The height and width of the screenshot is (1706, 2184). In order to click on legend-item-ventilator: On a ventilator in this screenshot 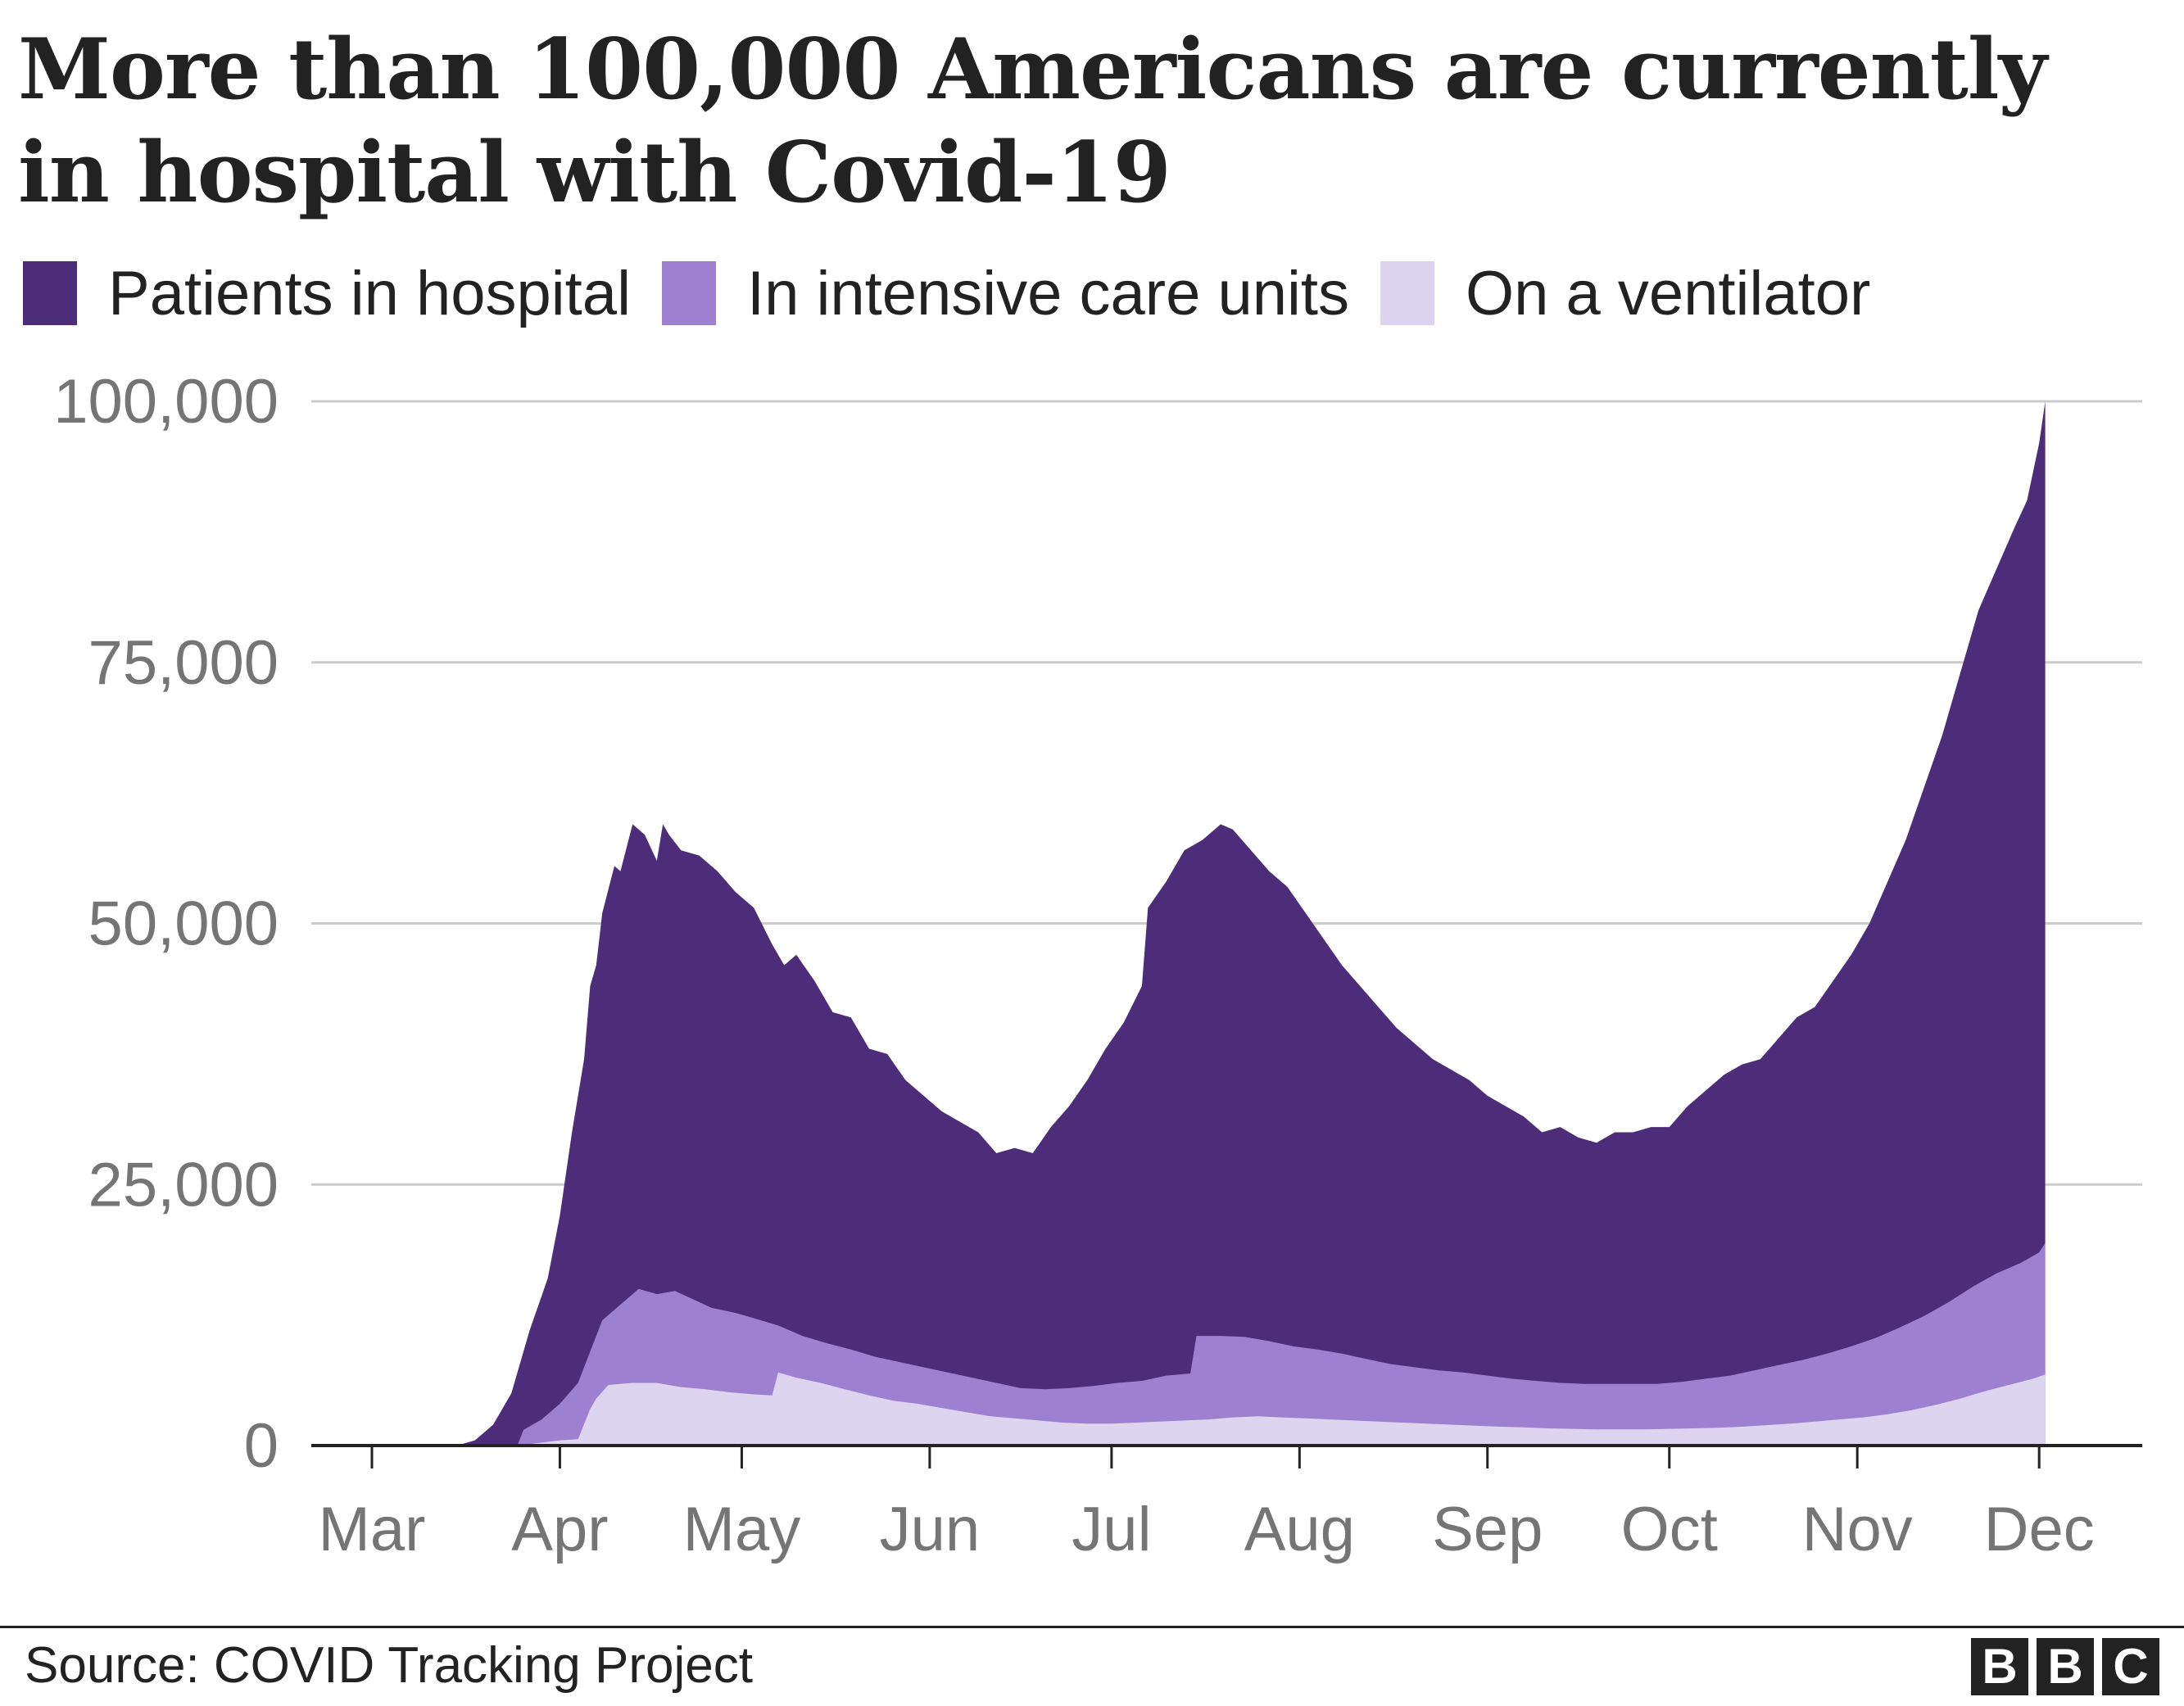, I will do `click(1625, 293)`.